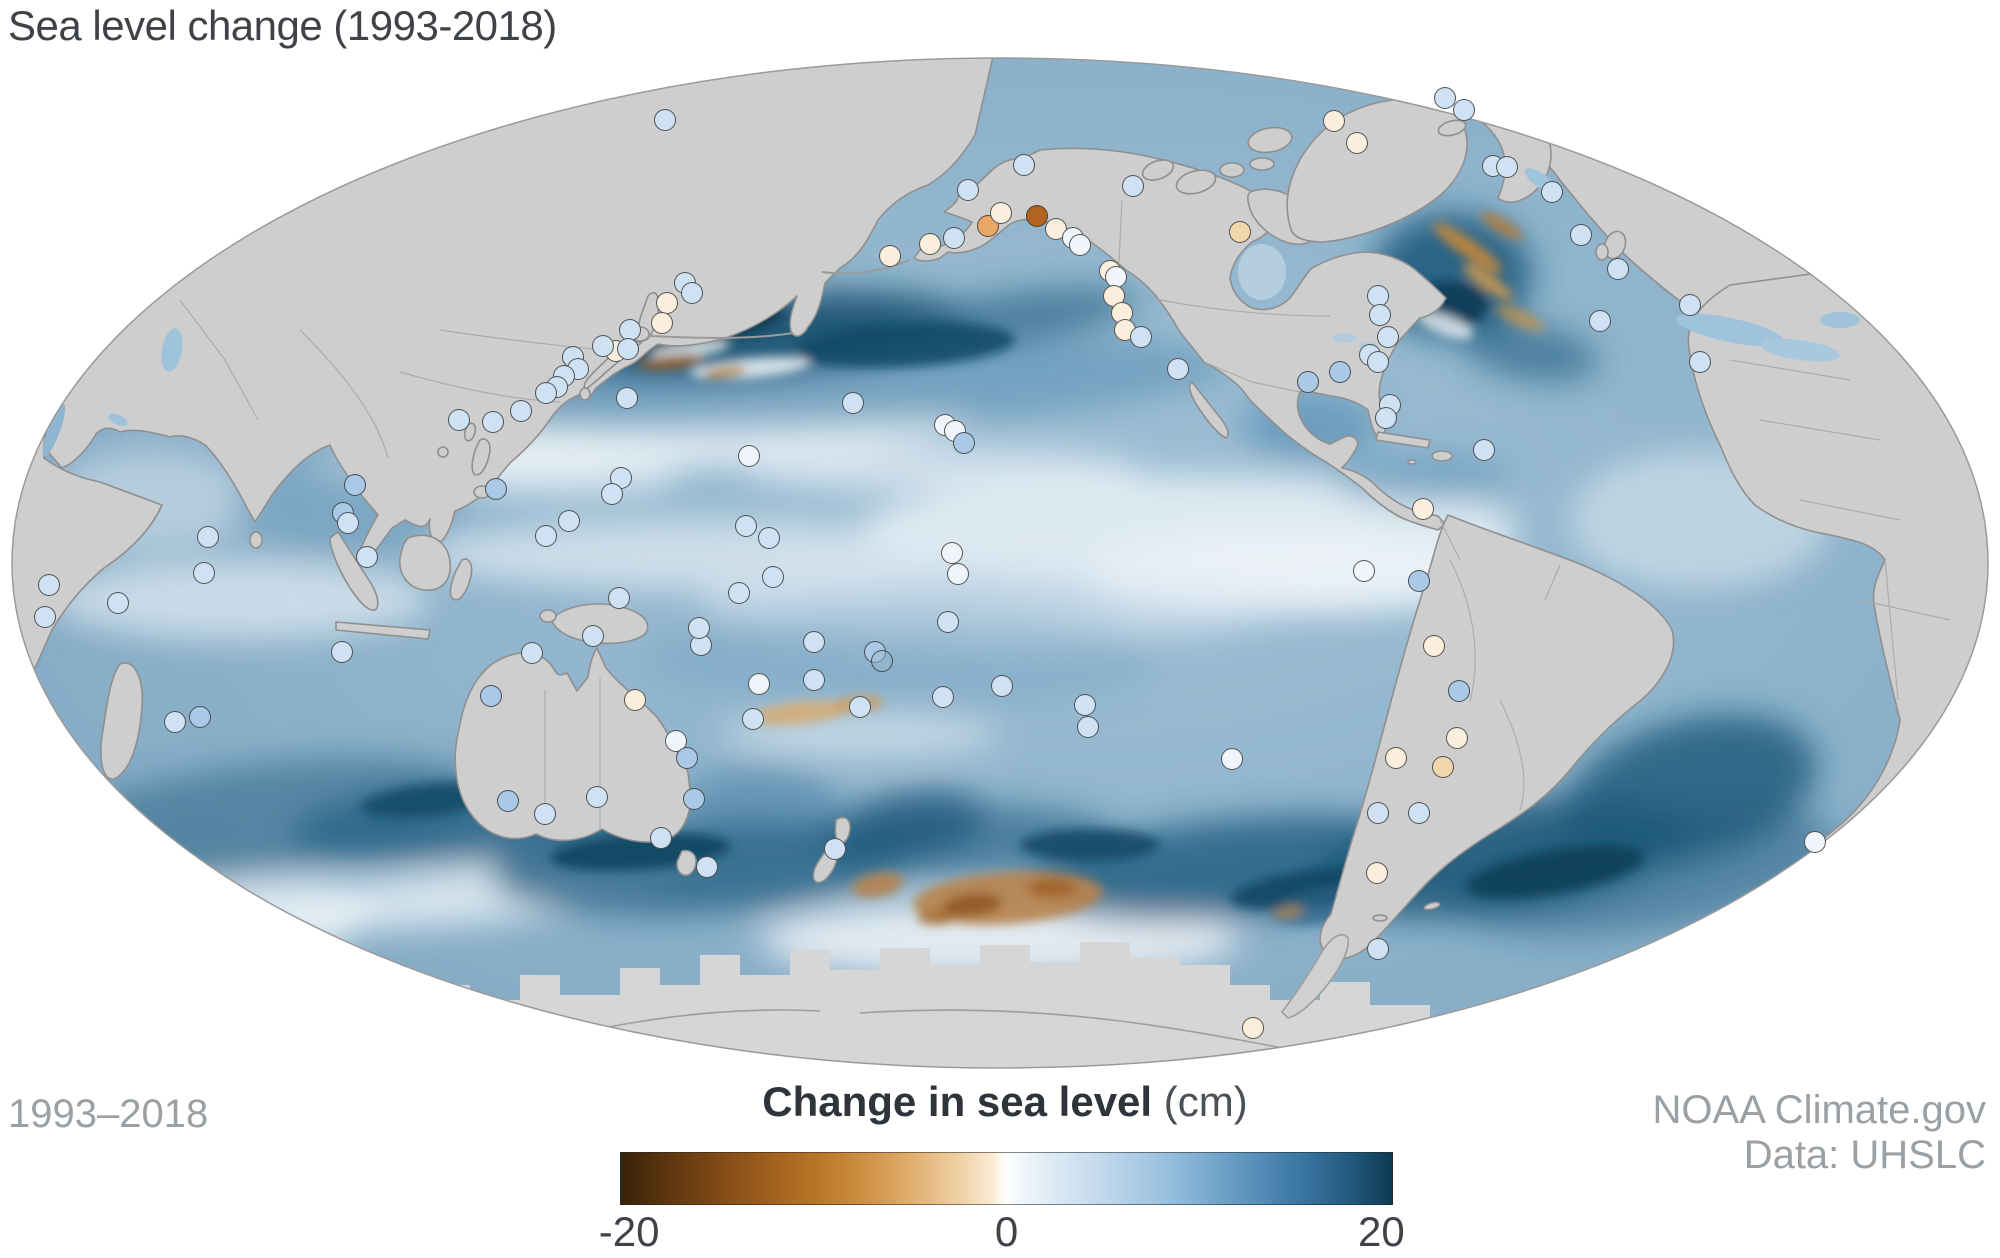 The image size is (2000, 1258). What do you see at coordinates (866, 267) in the screenshot?
I see `aleutian-arc` at bounding box center [866, 267].